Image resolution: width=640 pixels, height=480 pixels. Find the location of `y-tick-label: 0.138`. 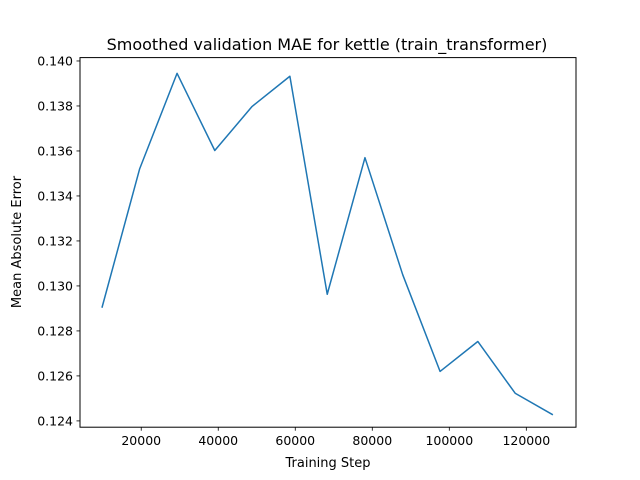

y-tick-label: 0.138 is located at coordinates (55, 105).